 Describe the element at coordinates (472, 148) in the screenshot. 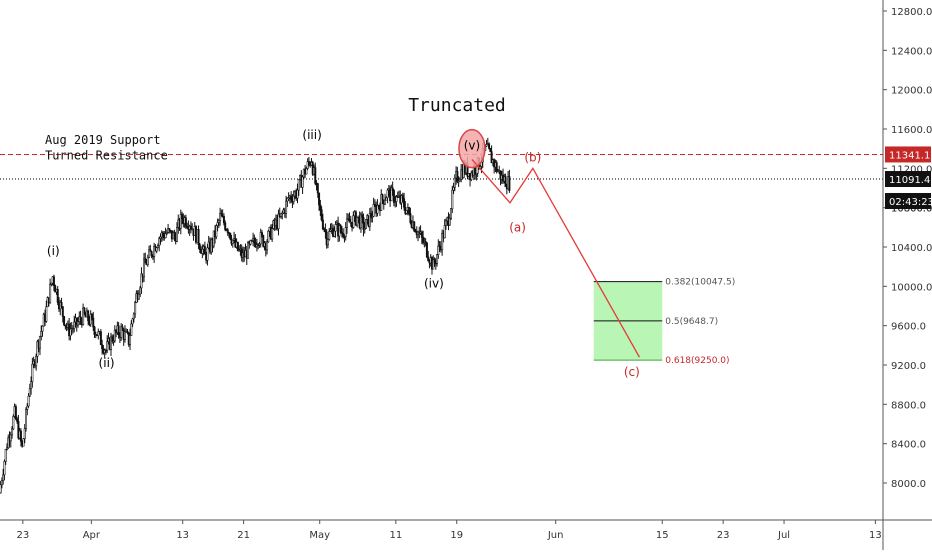

I see `wave-v-highlight` at that location.